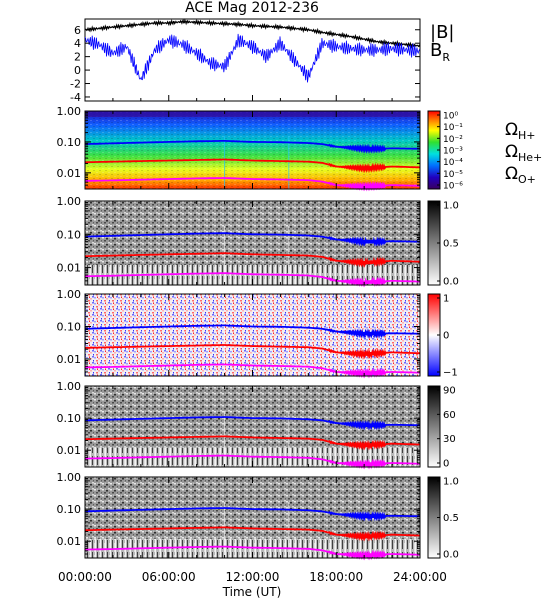 The image size is (550, 600). Describe the element at coordinates (252, 553) in the screenshot. I see `coherency-gyro-o-line` at that location.